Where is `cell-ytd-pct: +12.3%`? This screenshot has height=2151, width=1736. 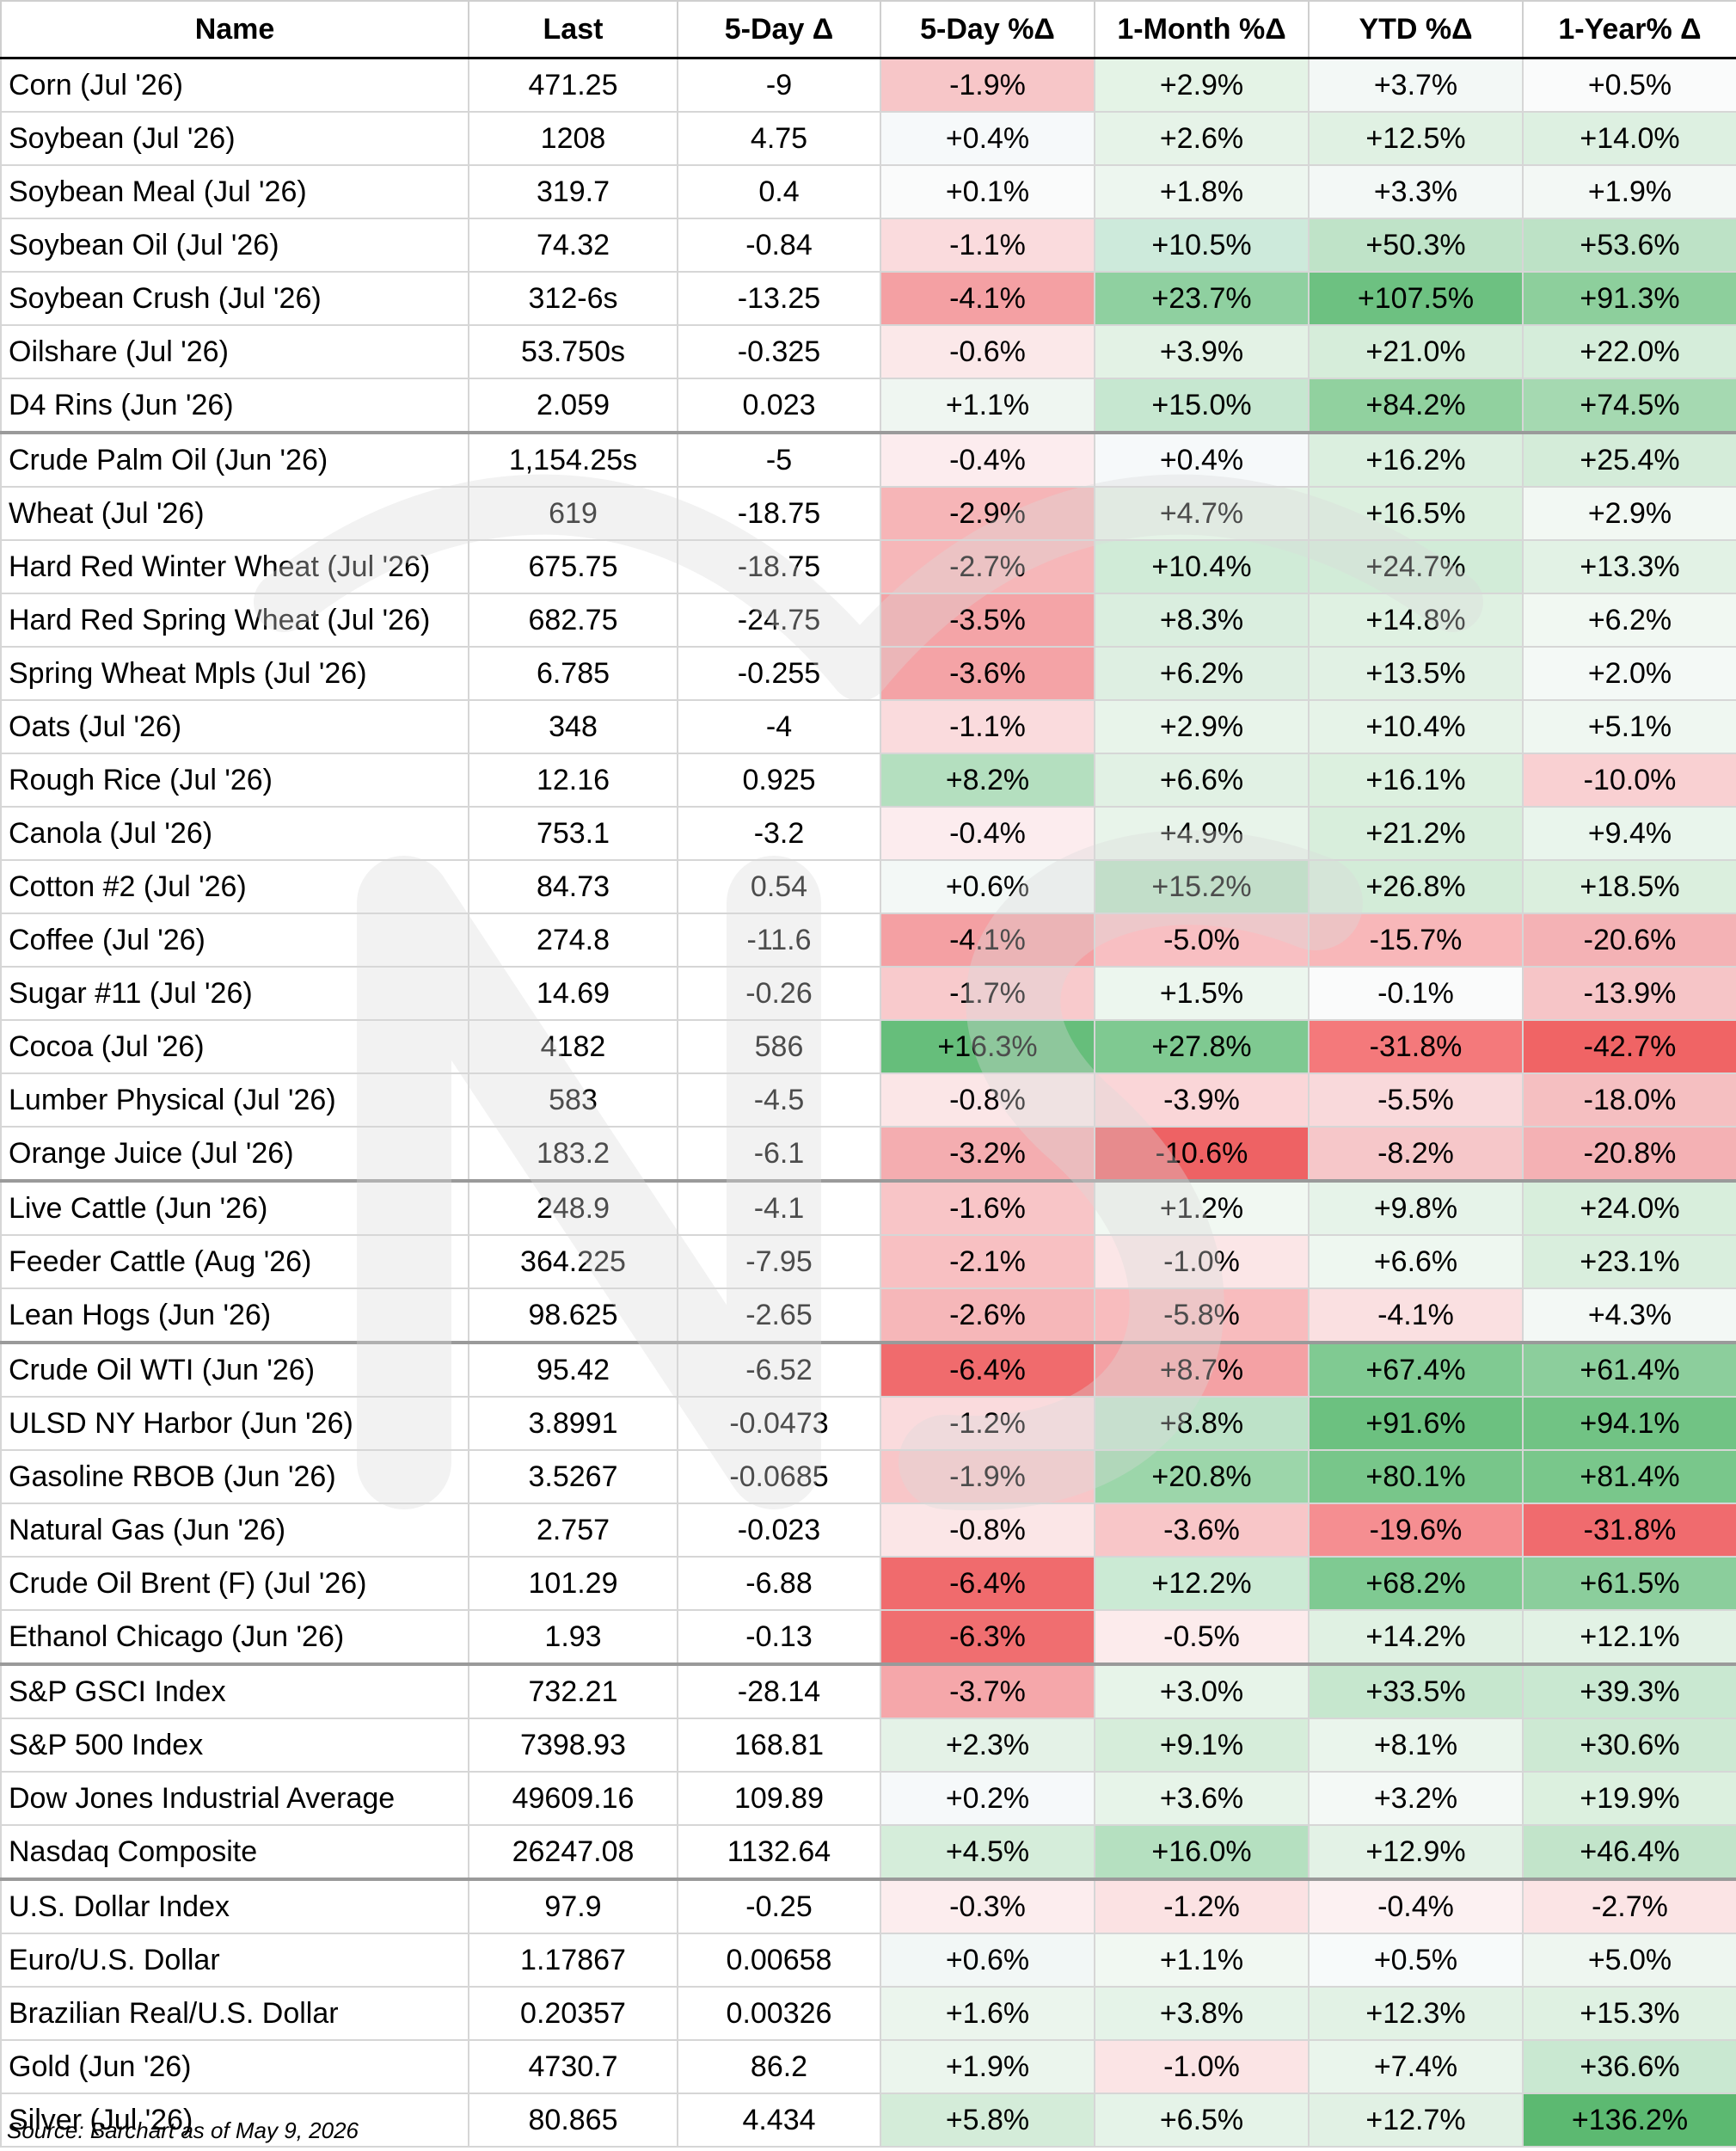
cell-ytd-pct: +12.3% is located at coordinates (1416, 2014).